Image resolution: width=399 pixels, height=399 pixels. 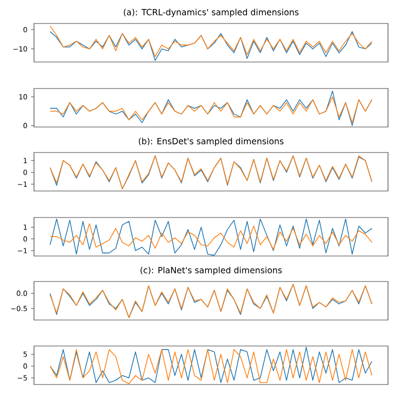 I want to click on chart-title: (c): PlaNet's sampled dimensions, so click(x=211, y=270).